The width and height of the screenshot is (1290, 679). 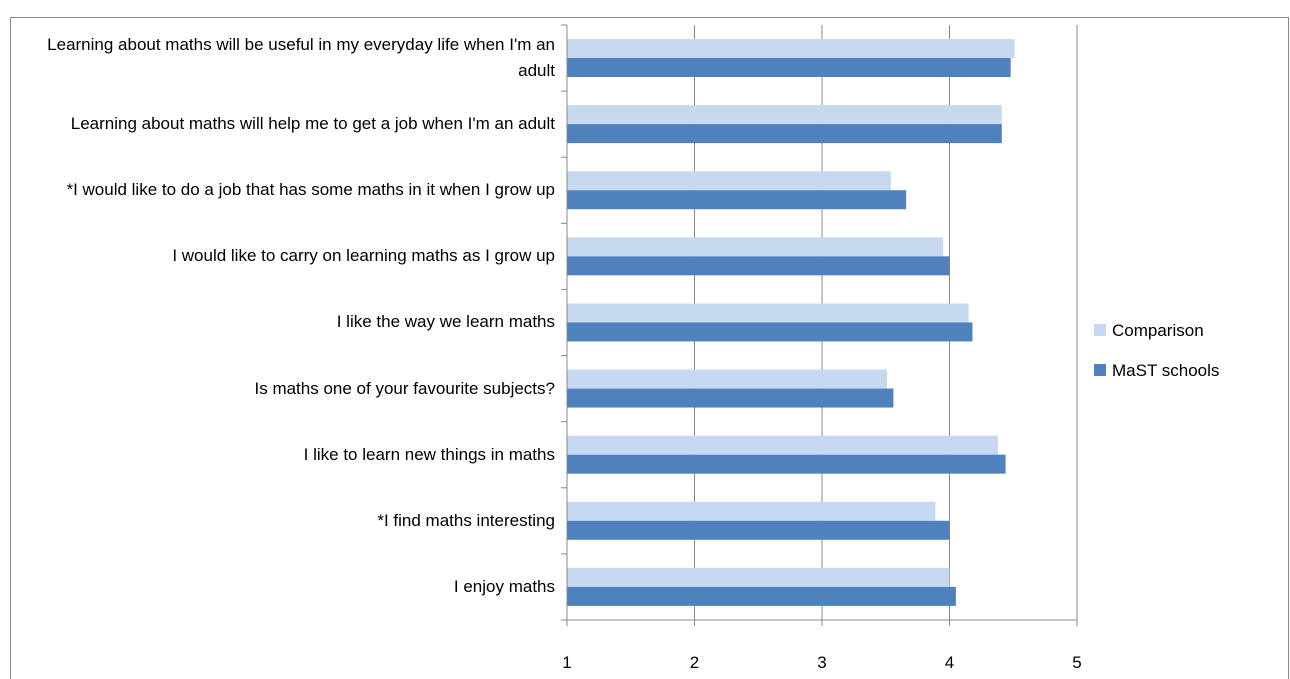 What do you see at coordinates (566, 662) in the screenshot?
I see `x-tick-label: 1` at bounding box center [566, 662].